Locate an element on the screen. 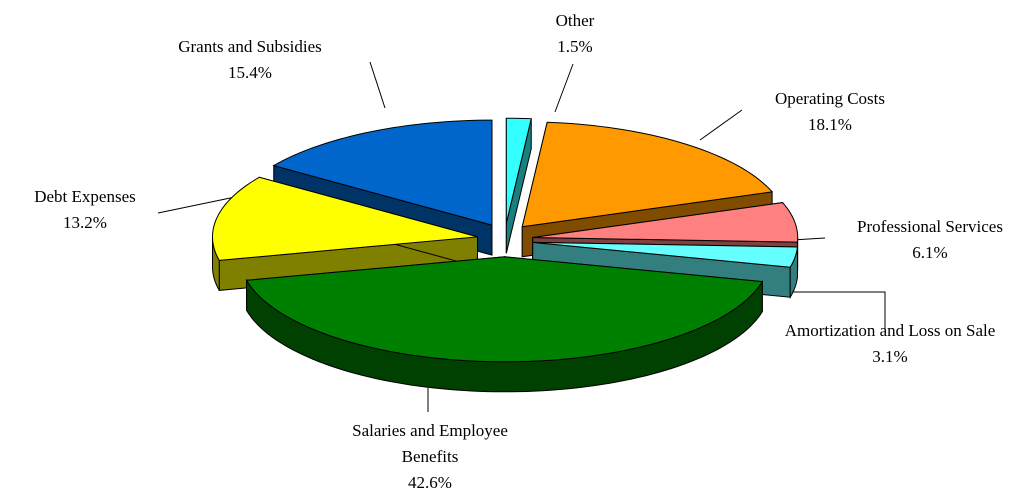  value-label: 15.4% is located at coordinates (250, 72).